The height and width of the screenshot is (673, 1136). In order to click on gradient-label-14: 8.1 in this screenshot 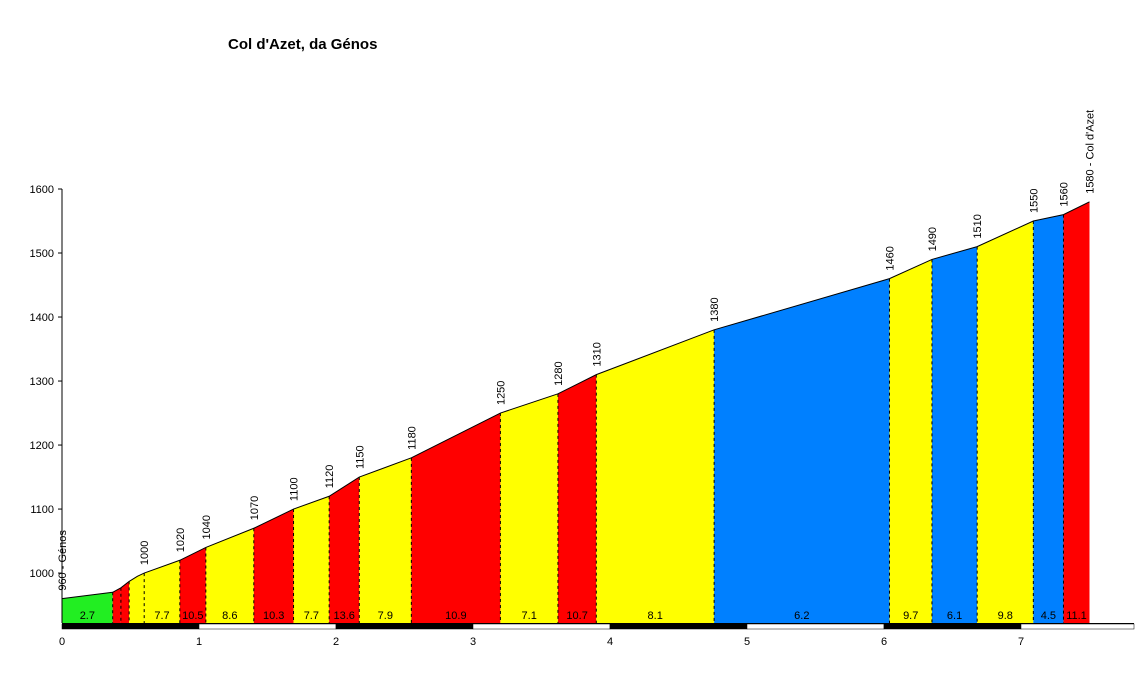, I will do `click(655, 616)`.